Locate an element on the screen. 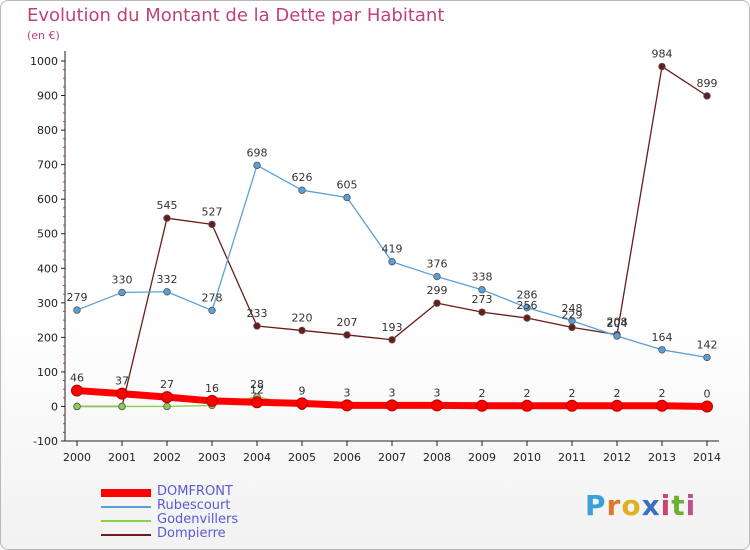 This screenshot has height=550, width=750. data-label-rubescourt: 330 is located at coordinates (122, 279).